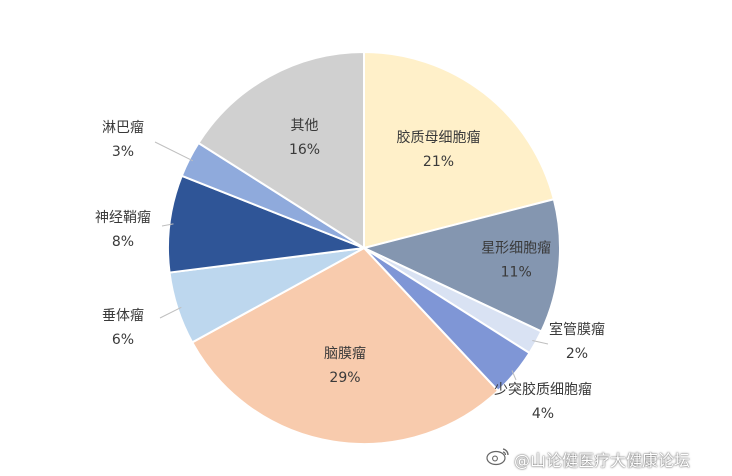  I want to click on slice-value-label-8: 3%, so click(123, 152).